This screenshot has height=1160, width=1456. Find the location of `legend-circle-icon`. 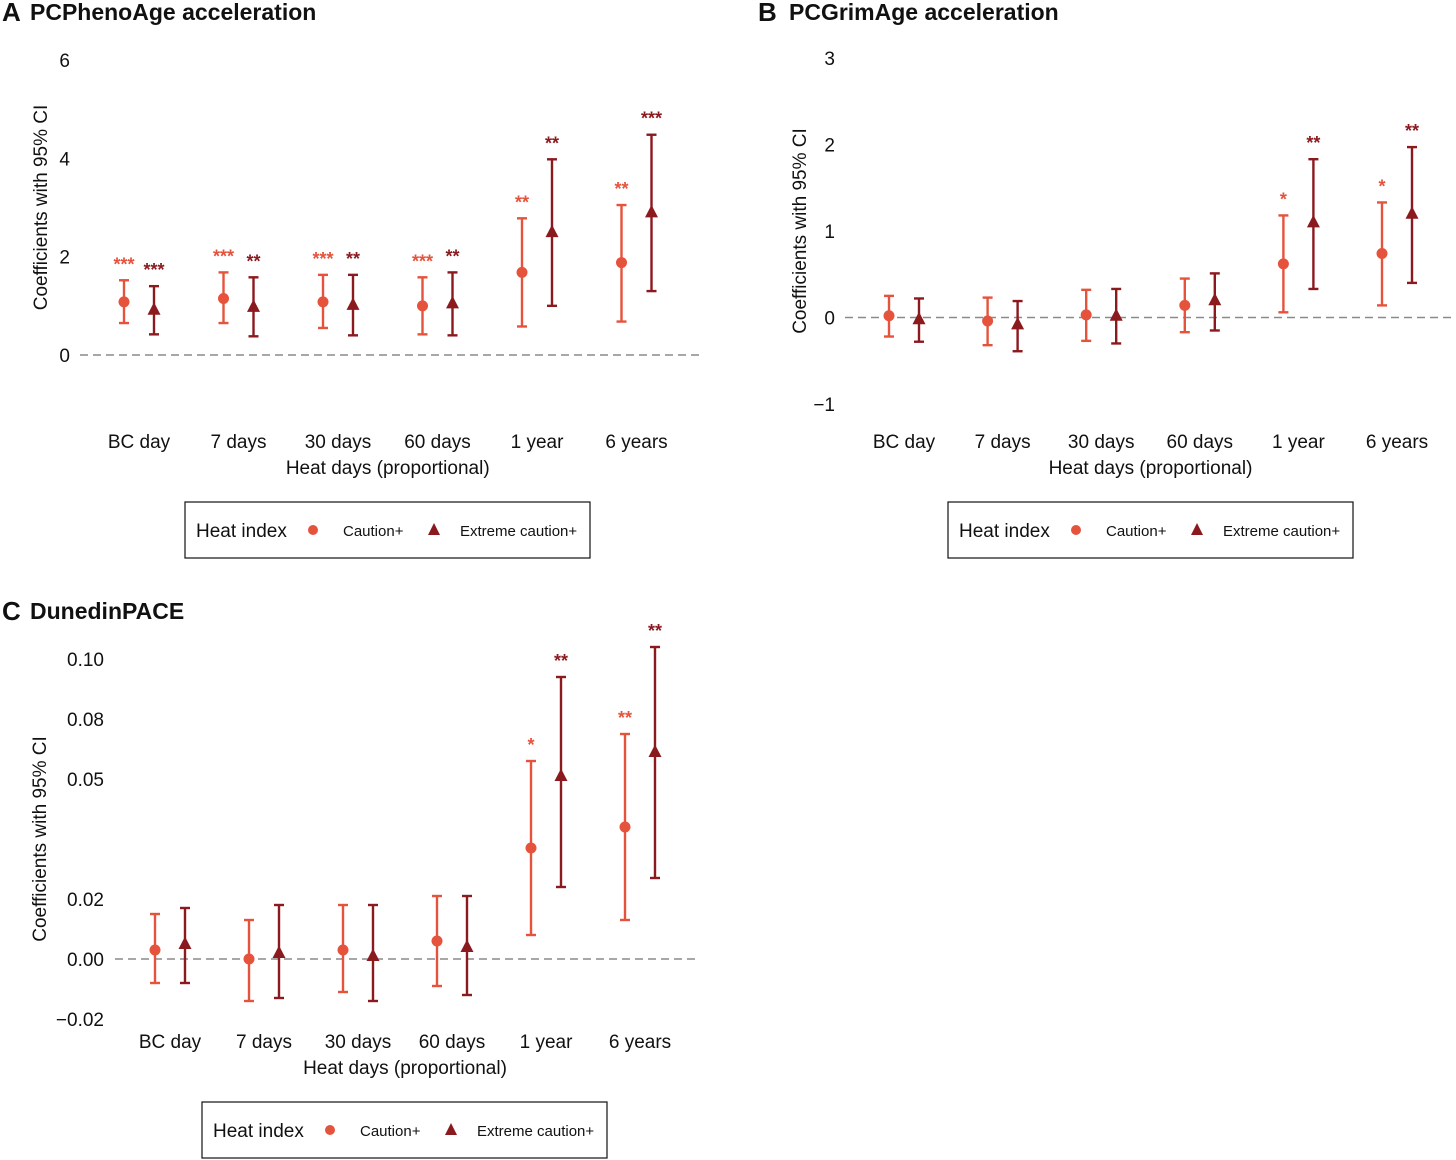

legend-circle-icon is located at coordinates (313, 530).